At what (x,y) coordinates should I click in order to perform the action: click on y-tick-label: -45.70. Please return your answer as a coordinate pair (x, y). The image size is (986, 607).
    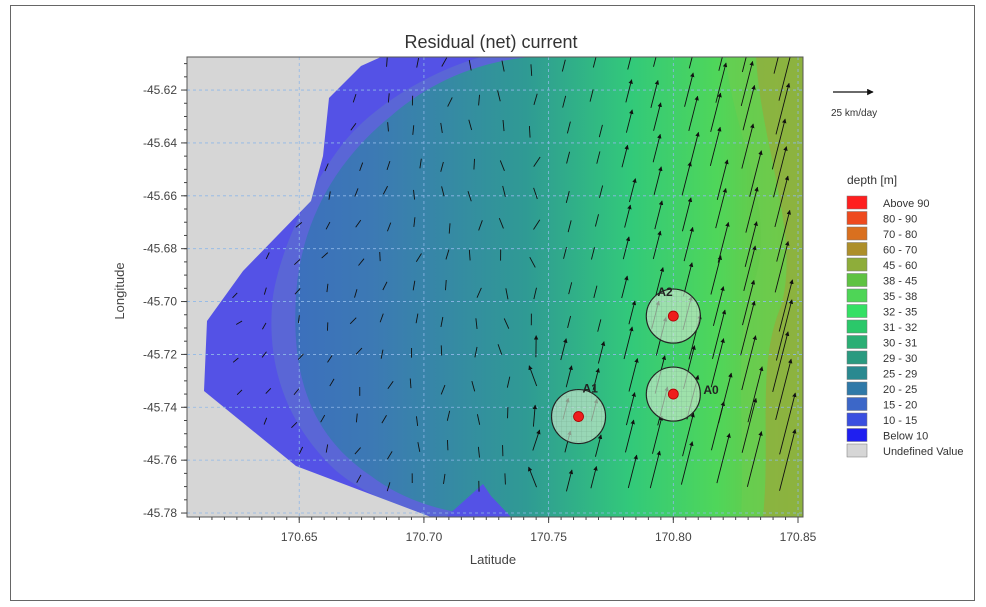
    Looking at the image, I should click on (160, 302).